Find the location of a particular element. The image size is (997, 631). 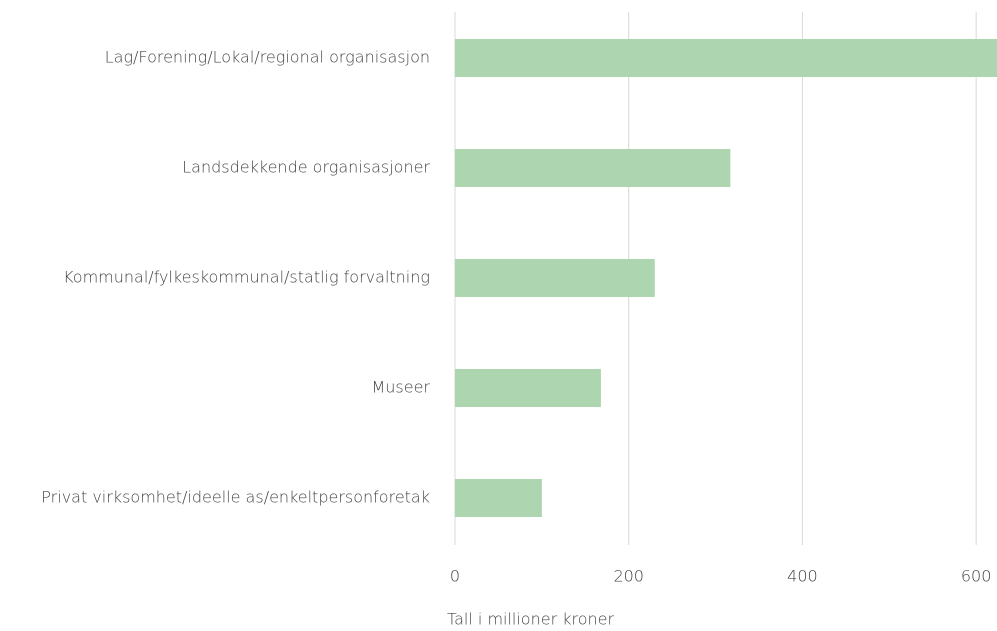

x-tick-label: 600 is located at coordinates (976, 576).